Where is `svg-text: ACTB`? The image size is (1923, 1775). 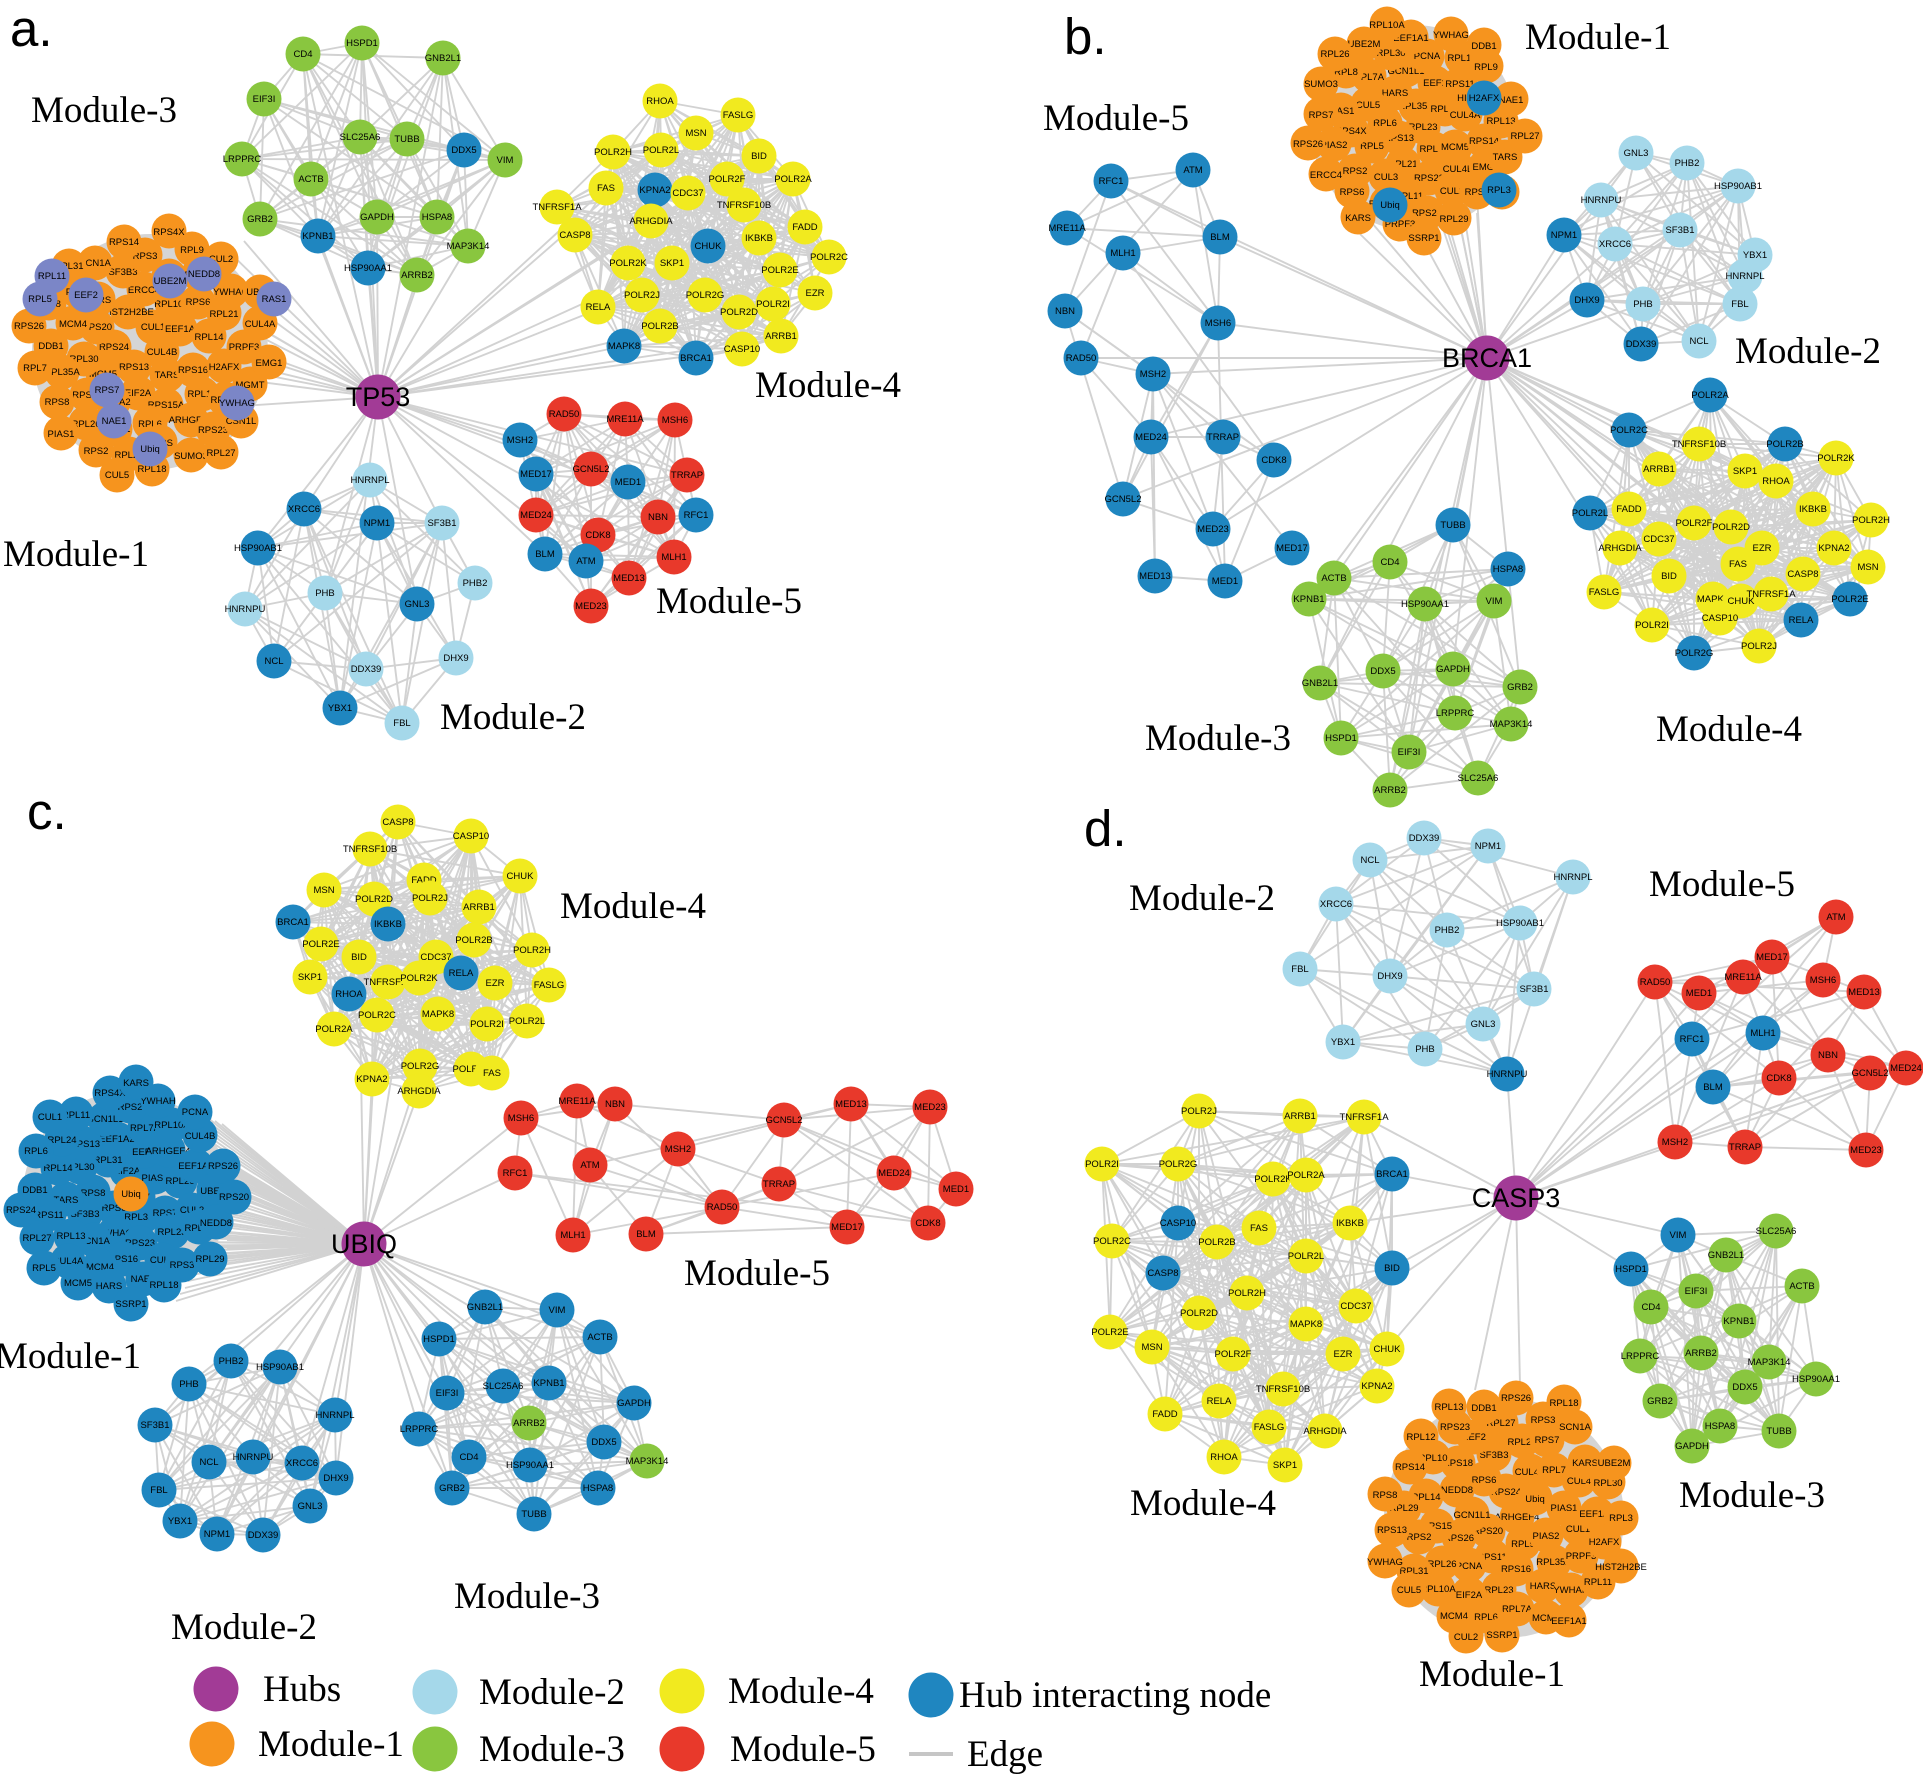
svg-text: ACTB is located at coordinates (599, 1337).